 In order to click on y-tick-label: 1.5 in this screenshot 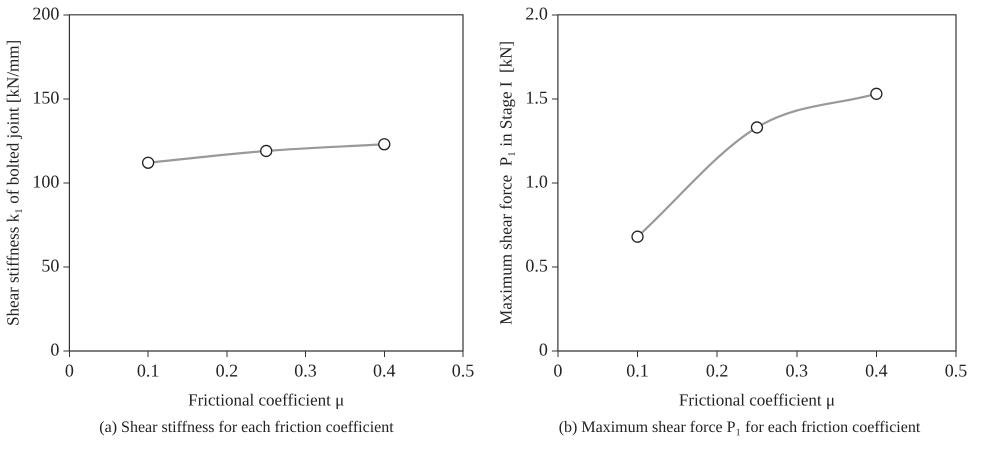, I will do `click(536, 98)`.